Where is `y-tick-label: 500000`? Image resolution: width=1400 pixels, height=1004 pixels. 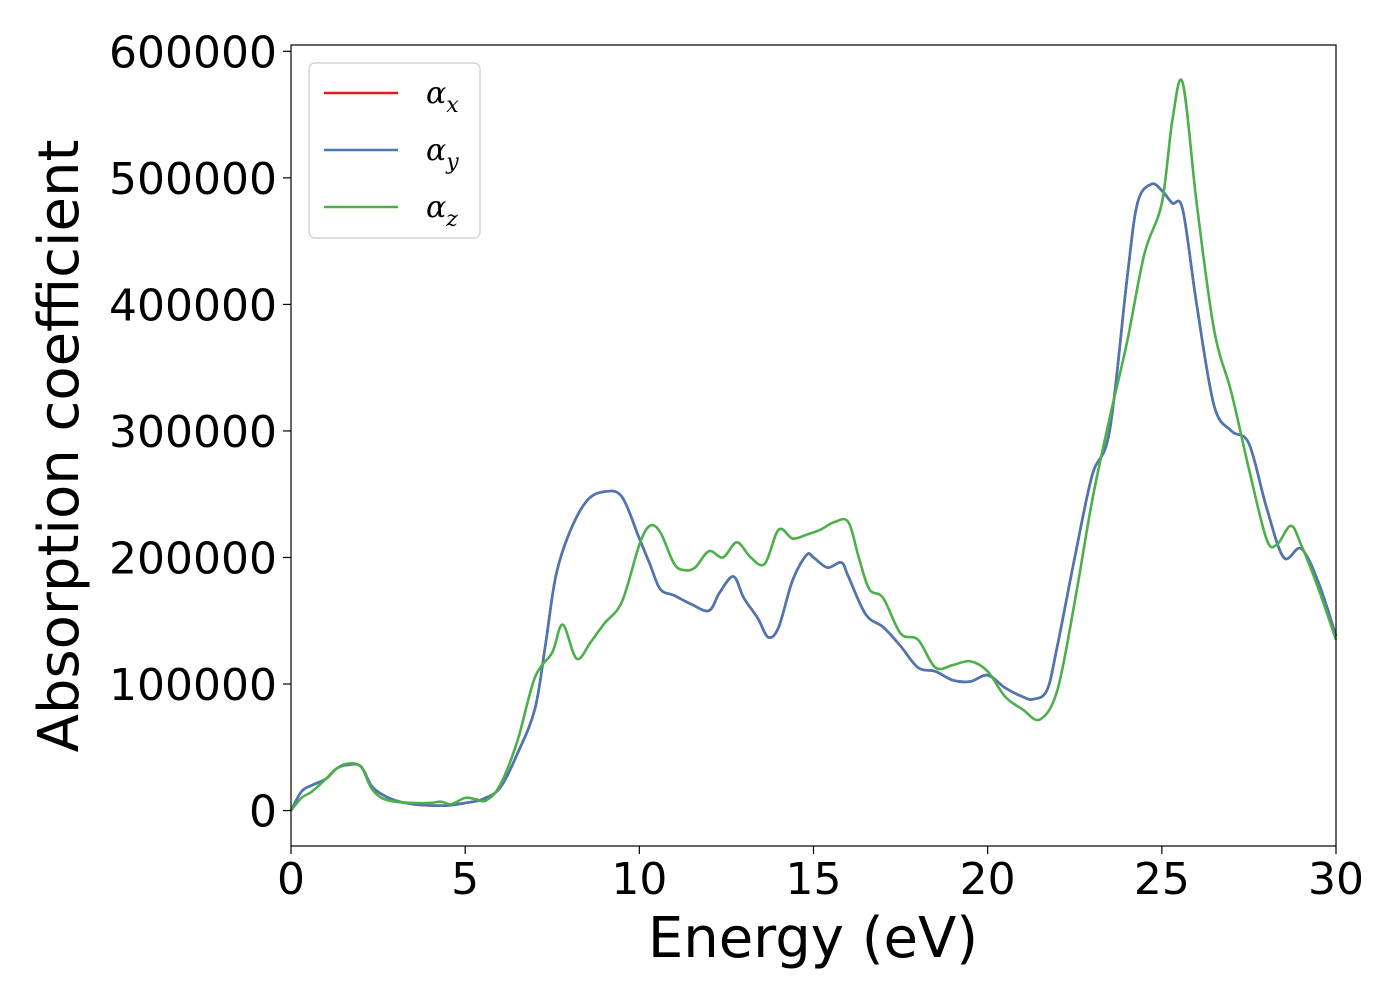
y-tick-label: 500000 is located at coordinates (193, 179).